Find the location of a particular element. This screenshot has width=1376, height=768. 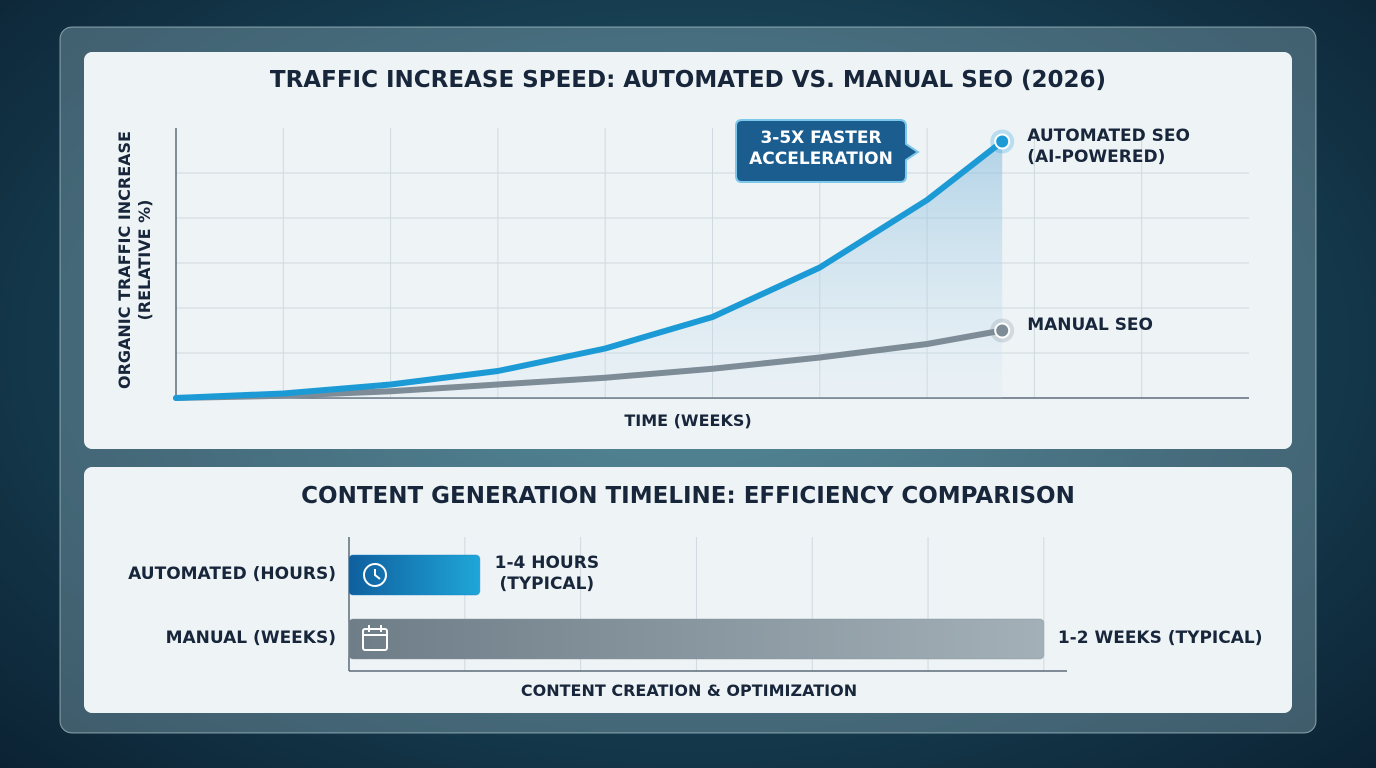

calendar-detail is located at coordinates (375, 630).